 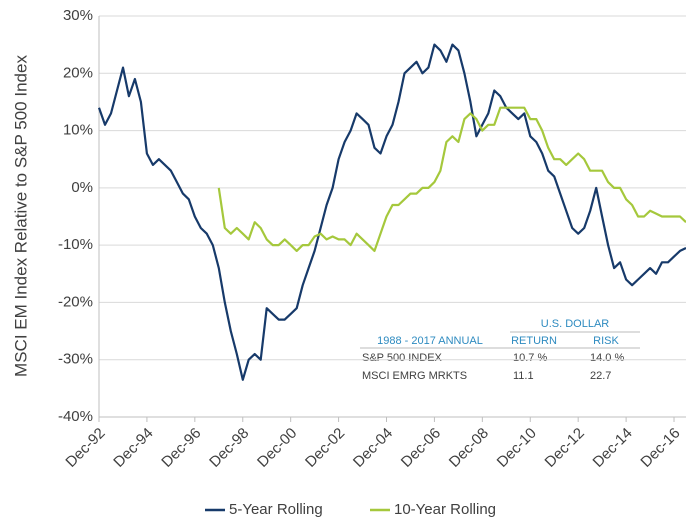 What do you see at coordinates (75, 301) in the screenshot?
I see `y-tick-label: -20%` at bounding box center [75, 301].